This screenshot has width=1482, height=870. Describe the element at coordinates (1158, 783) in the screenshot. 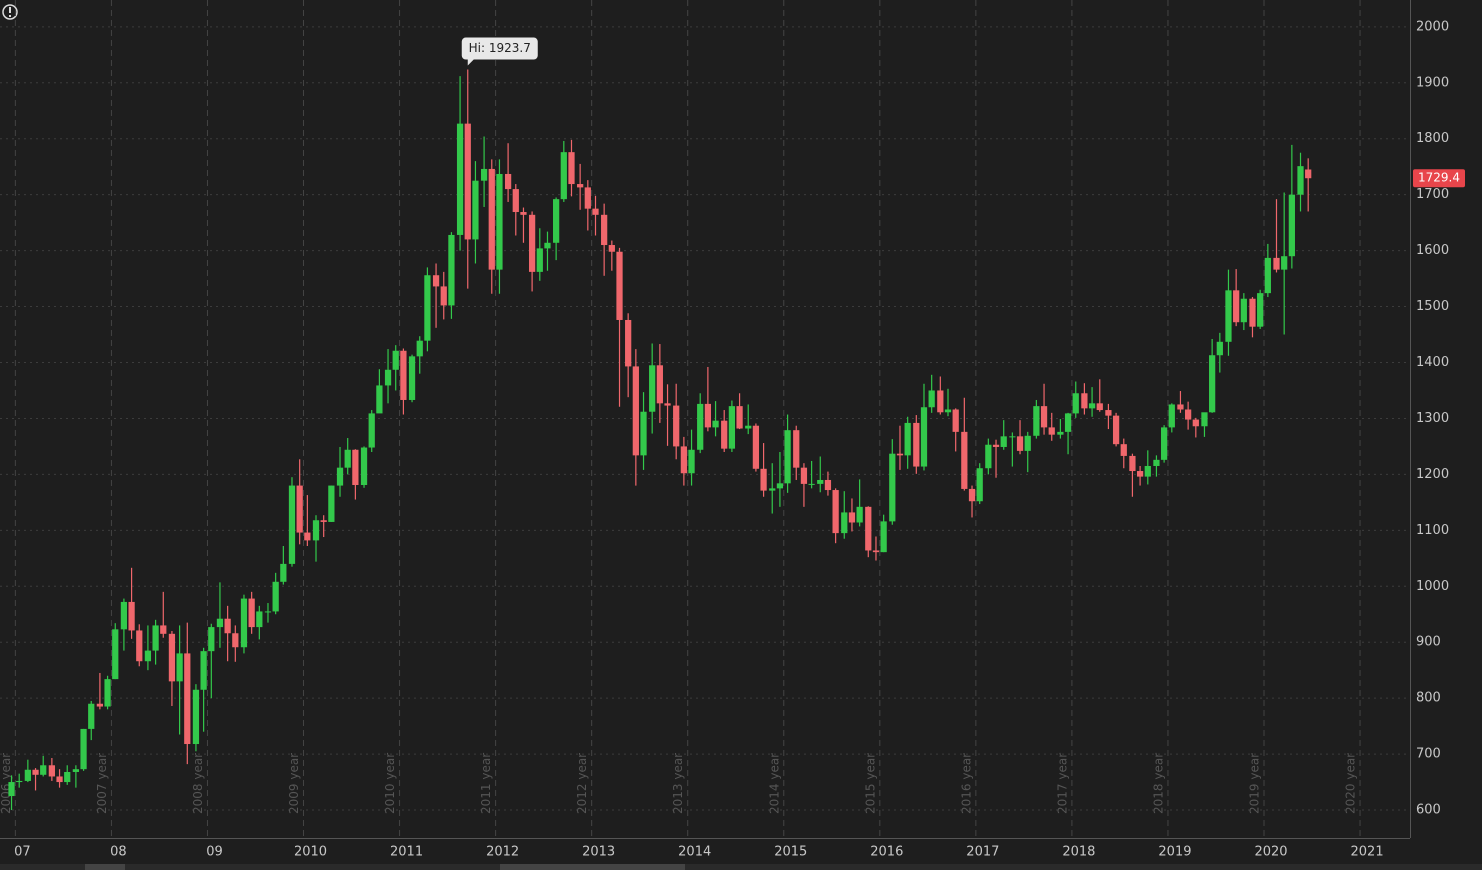

I see `period-label: 2018 year` at that location.